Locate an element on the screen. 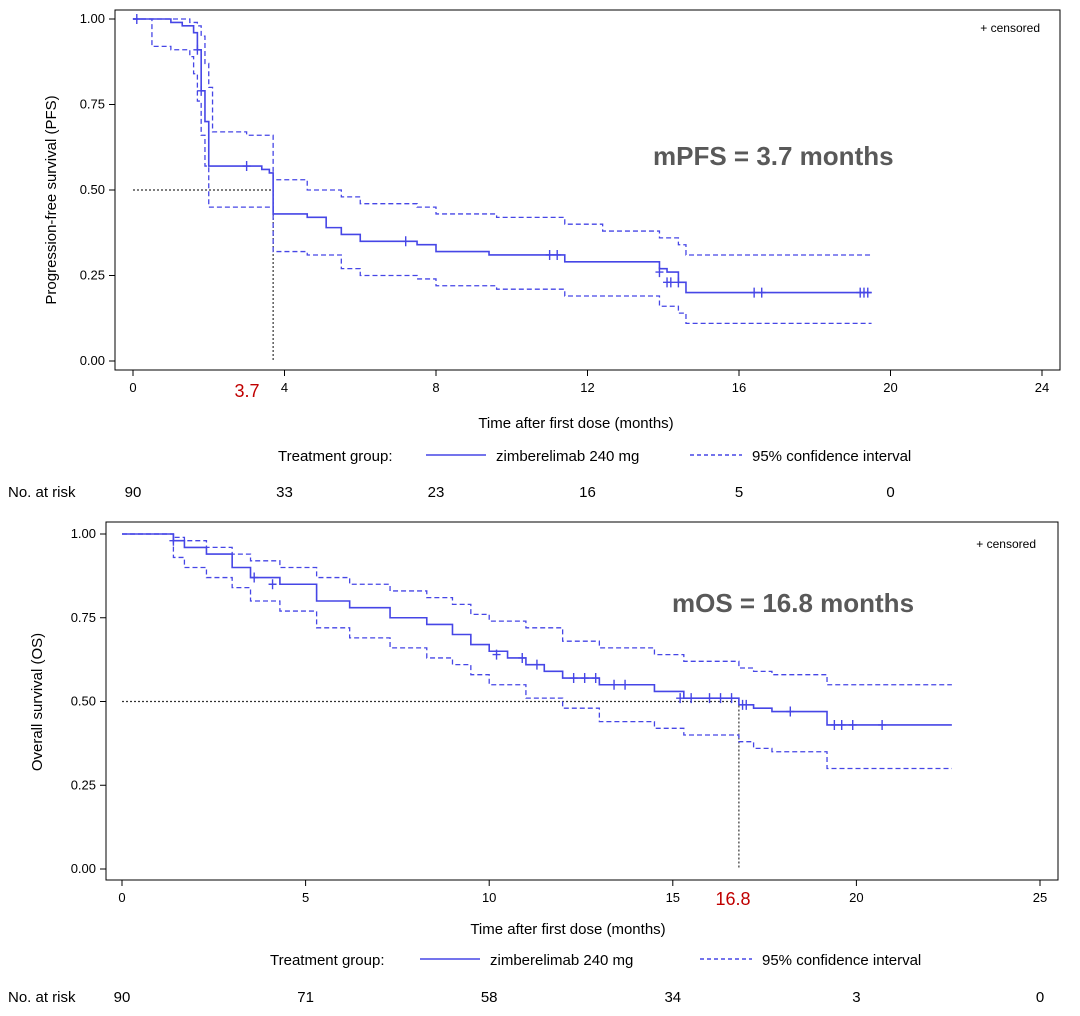 Image resolution: width=1080 pixels, height=1016 pixels. os-risk-count: 58 is located at coordinates (489, 997).